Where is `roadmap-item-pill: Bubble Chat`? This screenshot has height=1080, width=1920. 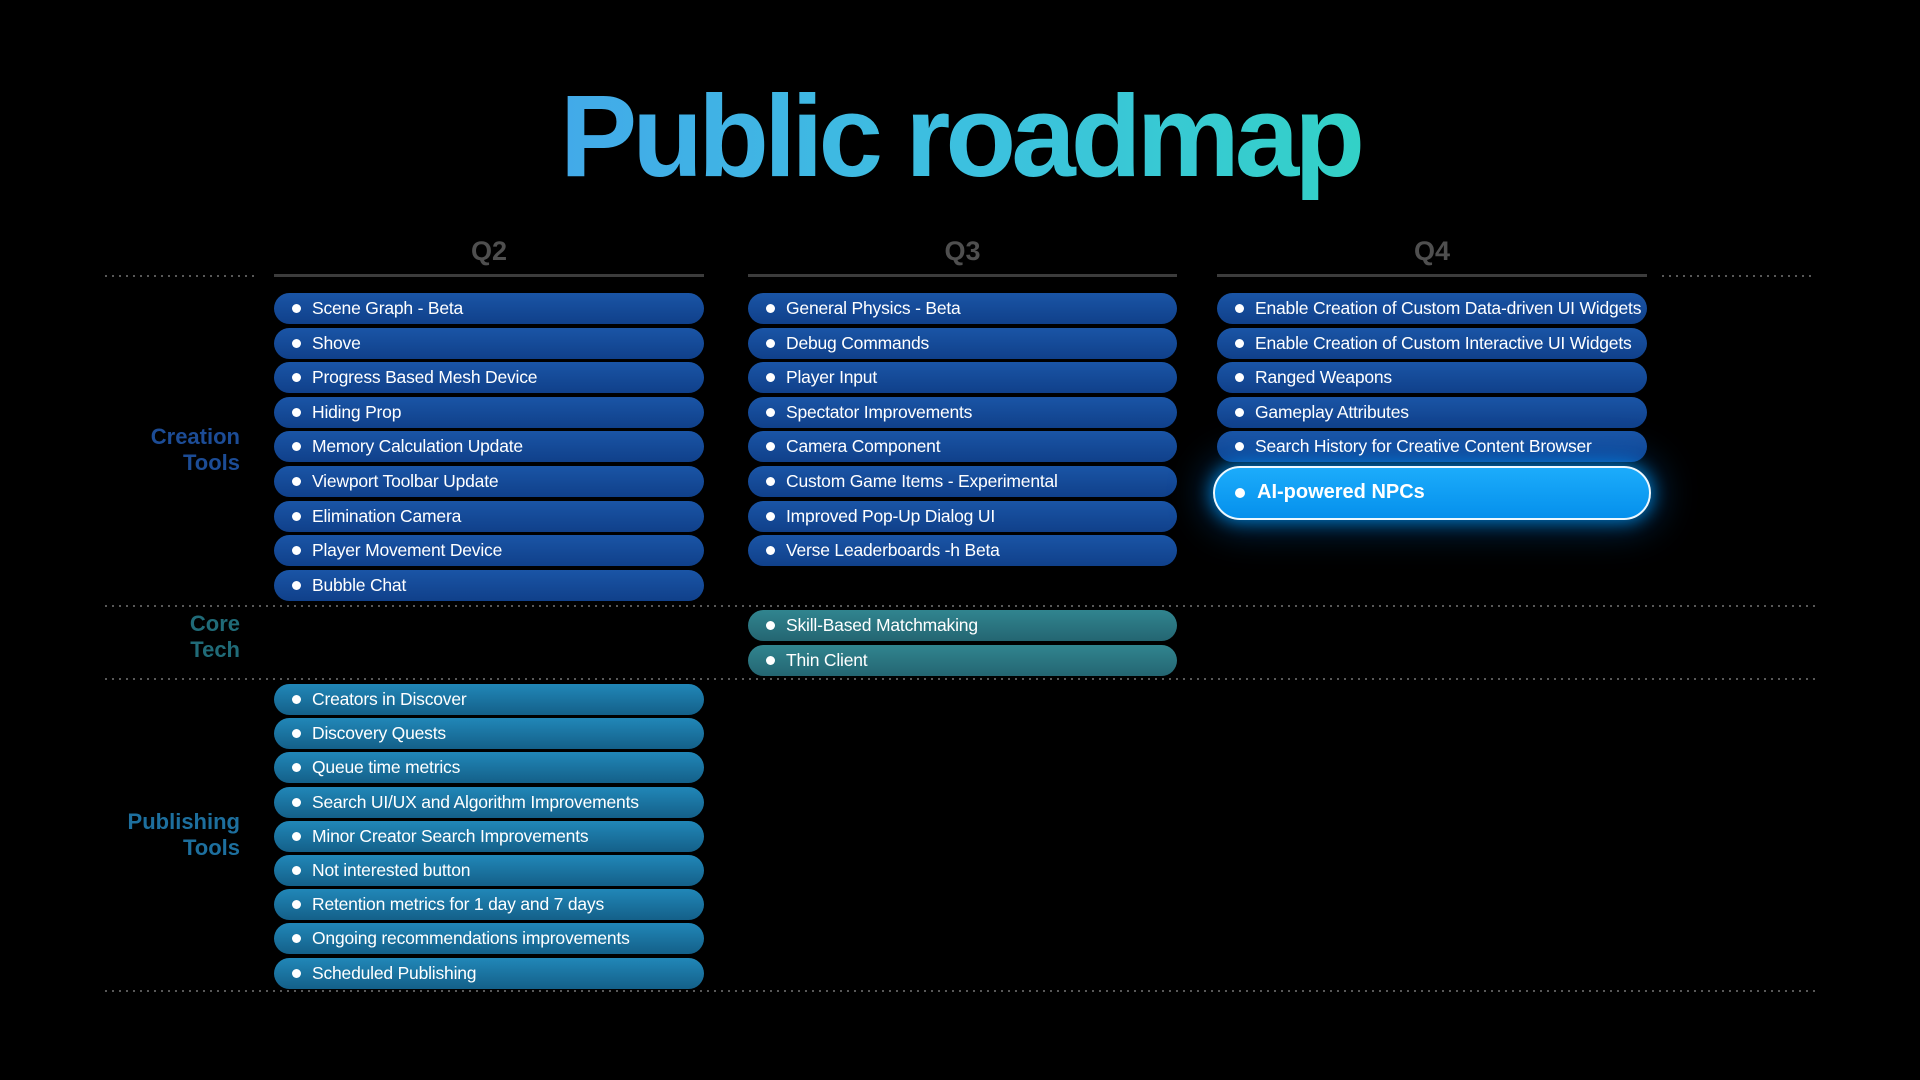
roadmap-item-pill: Bubble Chat is located at coordinates (489, 585).